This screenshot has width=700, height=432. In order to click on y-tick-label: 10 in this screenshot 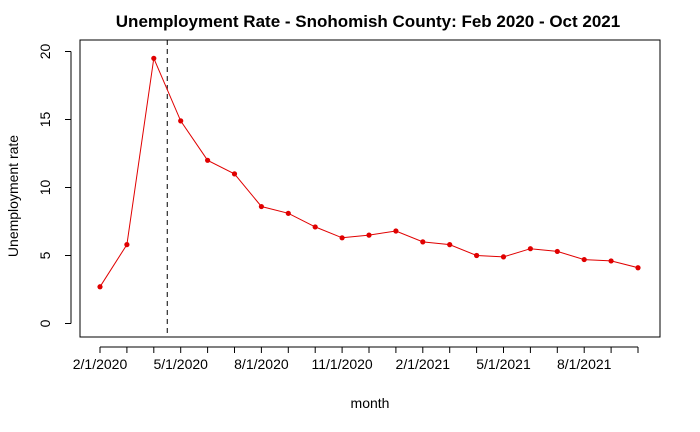, I will do `click(45, 188)`.